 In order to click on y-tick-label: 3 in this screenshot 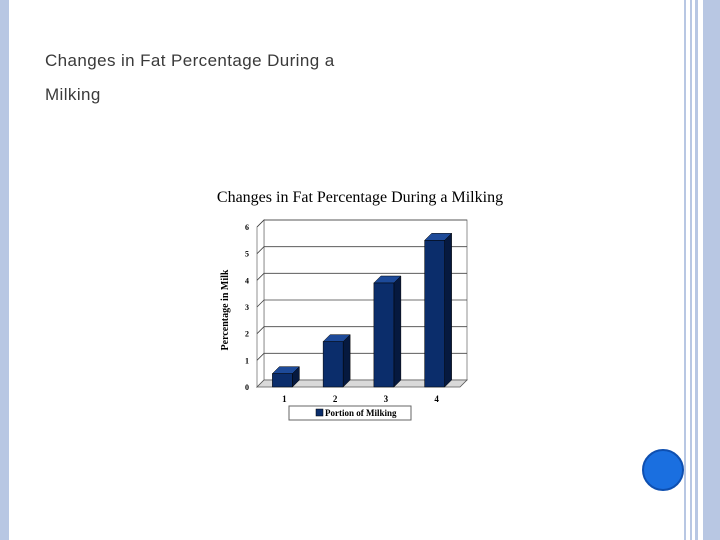, I will do `click(247, 307)`.